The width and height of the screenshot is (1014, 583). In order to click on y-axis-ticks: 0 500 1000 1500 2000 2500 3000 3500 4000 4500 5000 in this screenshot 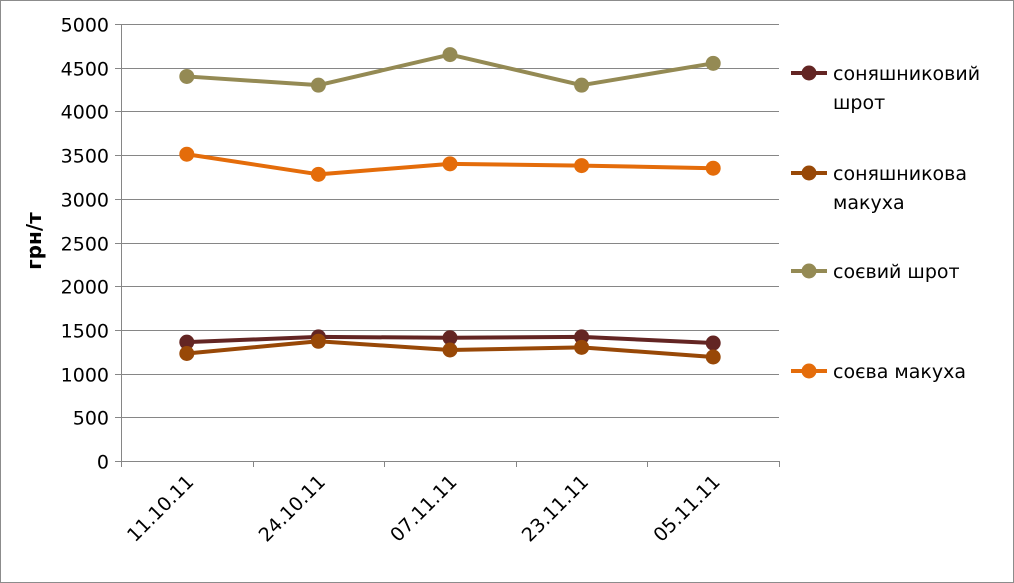, I will do `click(85, 244)`.